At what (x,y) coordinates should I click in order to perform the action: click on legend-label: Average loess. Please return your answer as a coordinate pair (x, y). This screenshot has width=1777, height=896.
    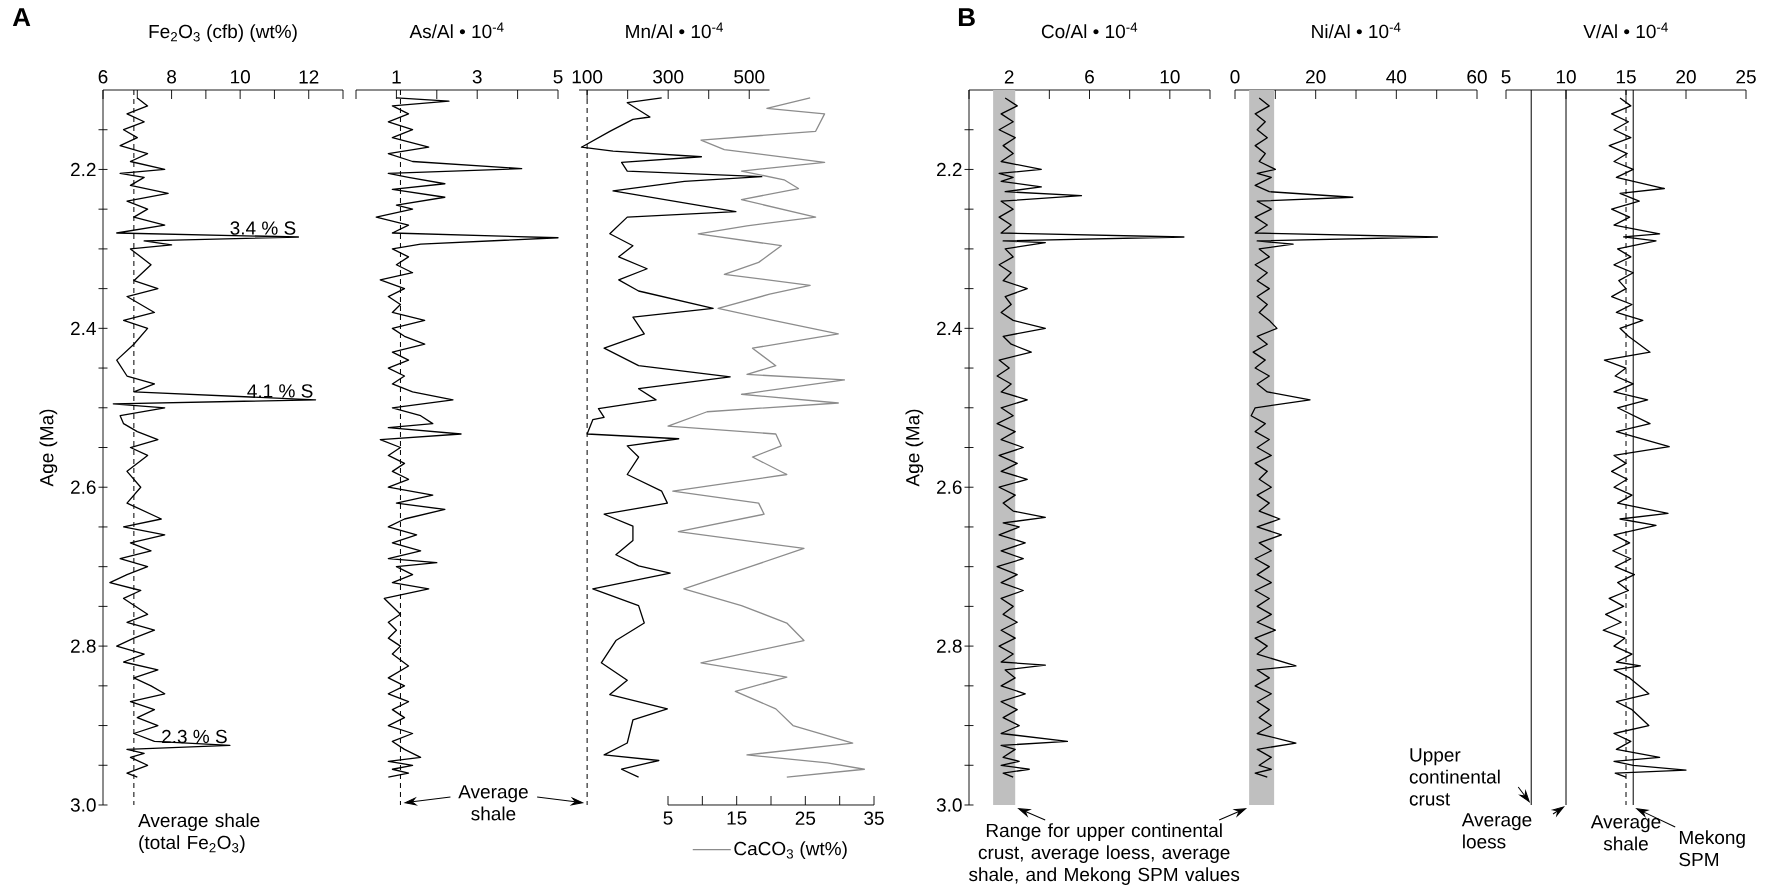
    Looking at the image, I should click on (1496, 831).